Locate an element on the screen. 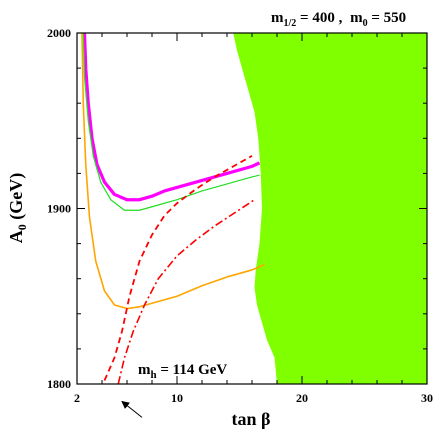 This screenshot has width=435, height=436. x-tick-label: 30 is located at coordinates (427, 398).